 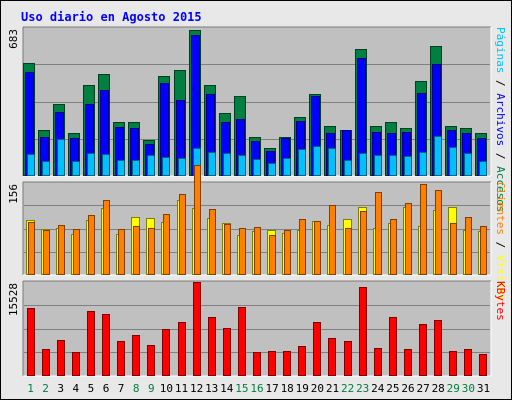 What do you see at coordinates (181, 388) in the screenshot?
I see `x-tick-label-day-11: 11` at bounding box center [181, 388].